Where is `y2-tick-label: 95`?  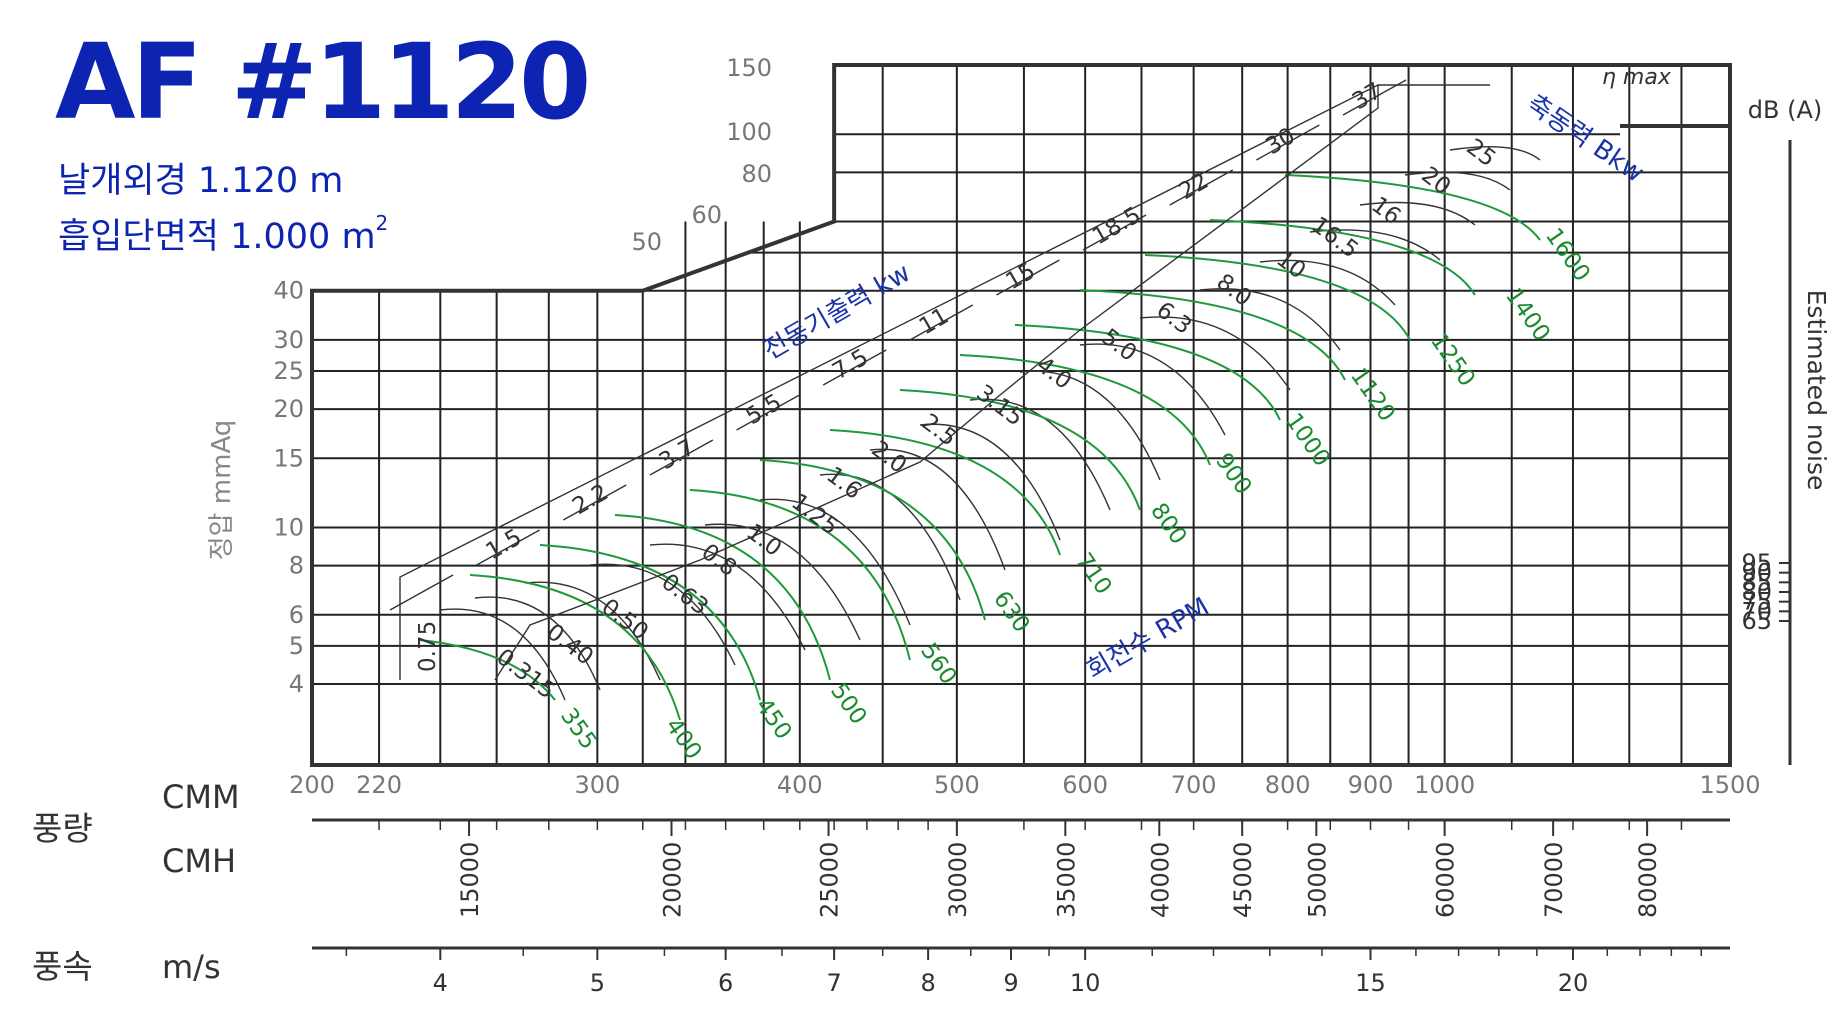
y2-tick-label: 95 is located at coordinates (1756, 563).